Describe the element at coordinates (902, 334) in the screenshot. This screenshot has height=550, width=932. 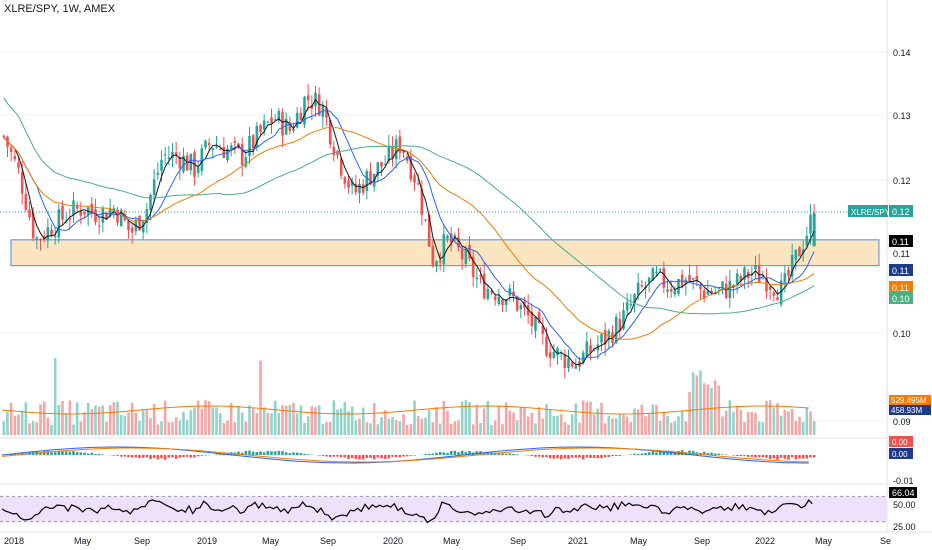
I see `price-tick-label: 0.10` at that location.